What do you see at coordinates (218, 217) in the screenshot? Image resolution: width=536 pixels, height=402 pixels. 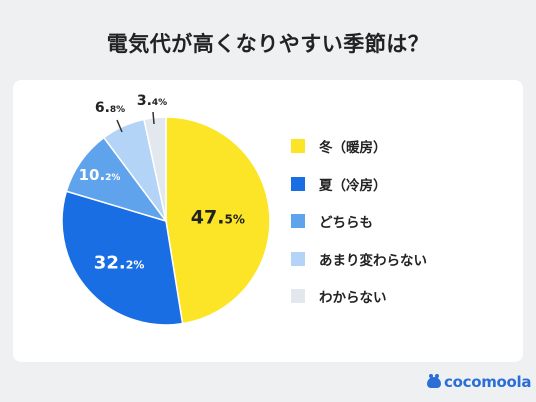 I see `label-winter: 47.5%` at bounding box center [218, 217].